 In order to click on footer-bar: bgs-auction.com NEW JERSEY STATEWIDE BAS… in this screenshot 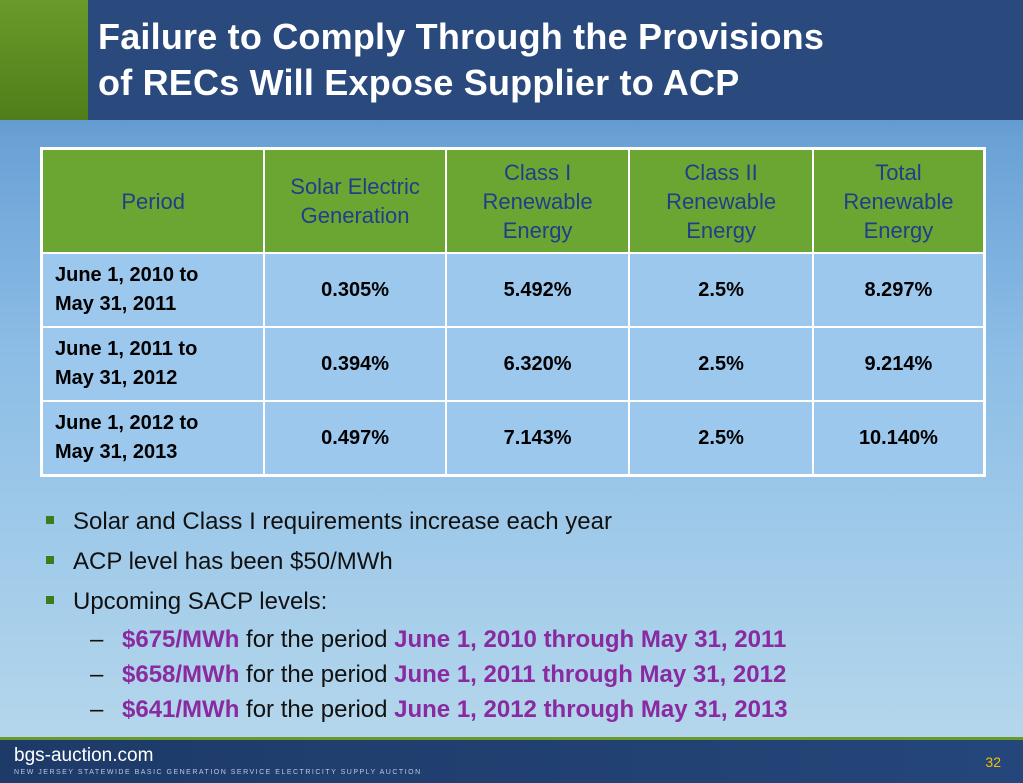, I will do `click(511, 760)`.